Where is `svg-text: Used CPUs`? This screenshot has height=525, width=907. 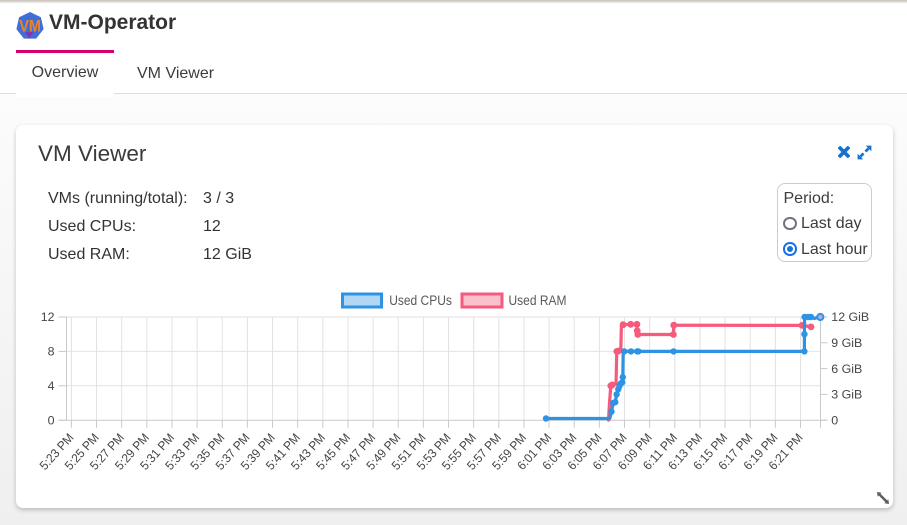
svg-text: Used CPUs is located at coordinates (420, 300).